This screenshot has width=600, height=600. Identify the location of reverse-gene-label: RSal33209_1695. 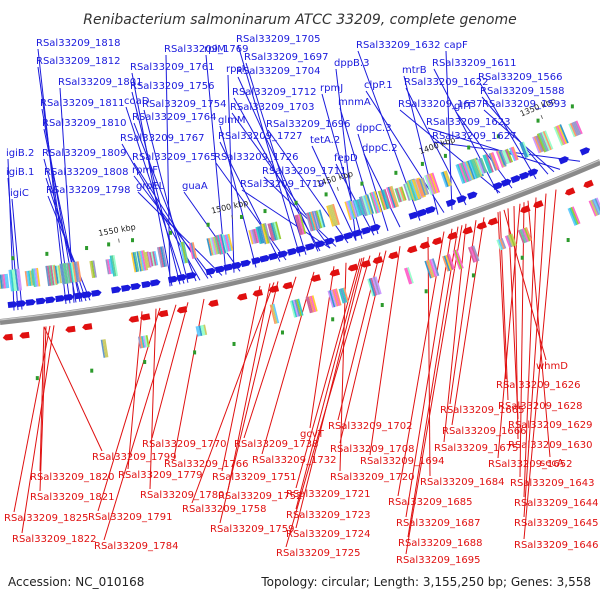
(438, 560).